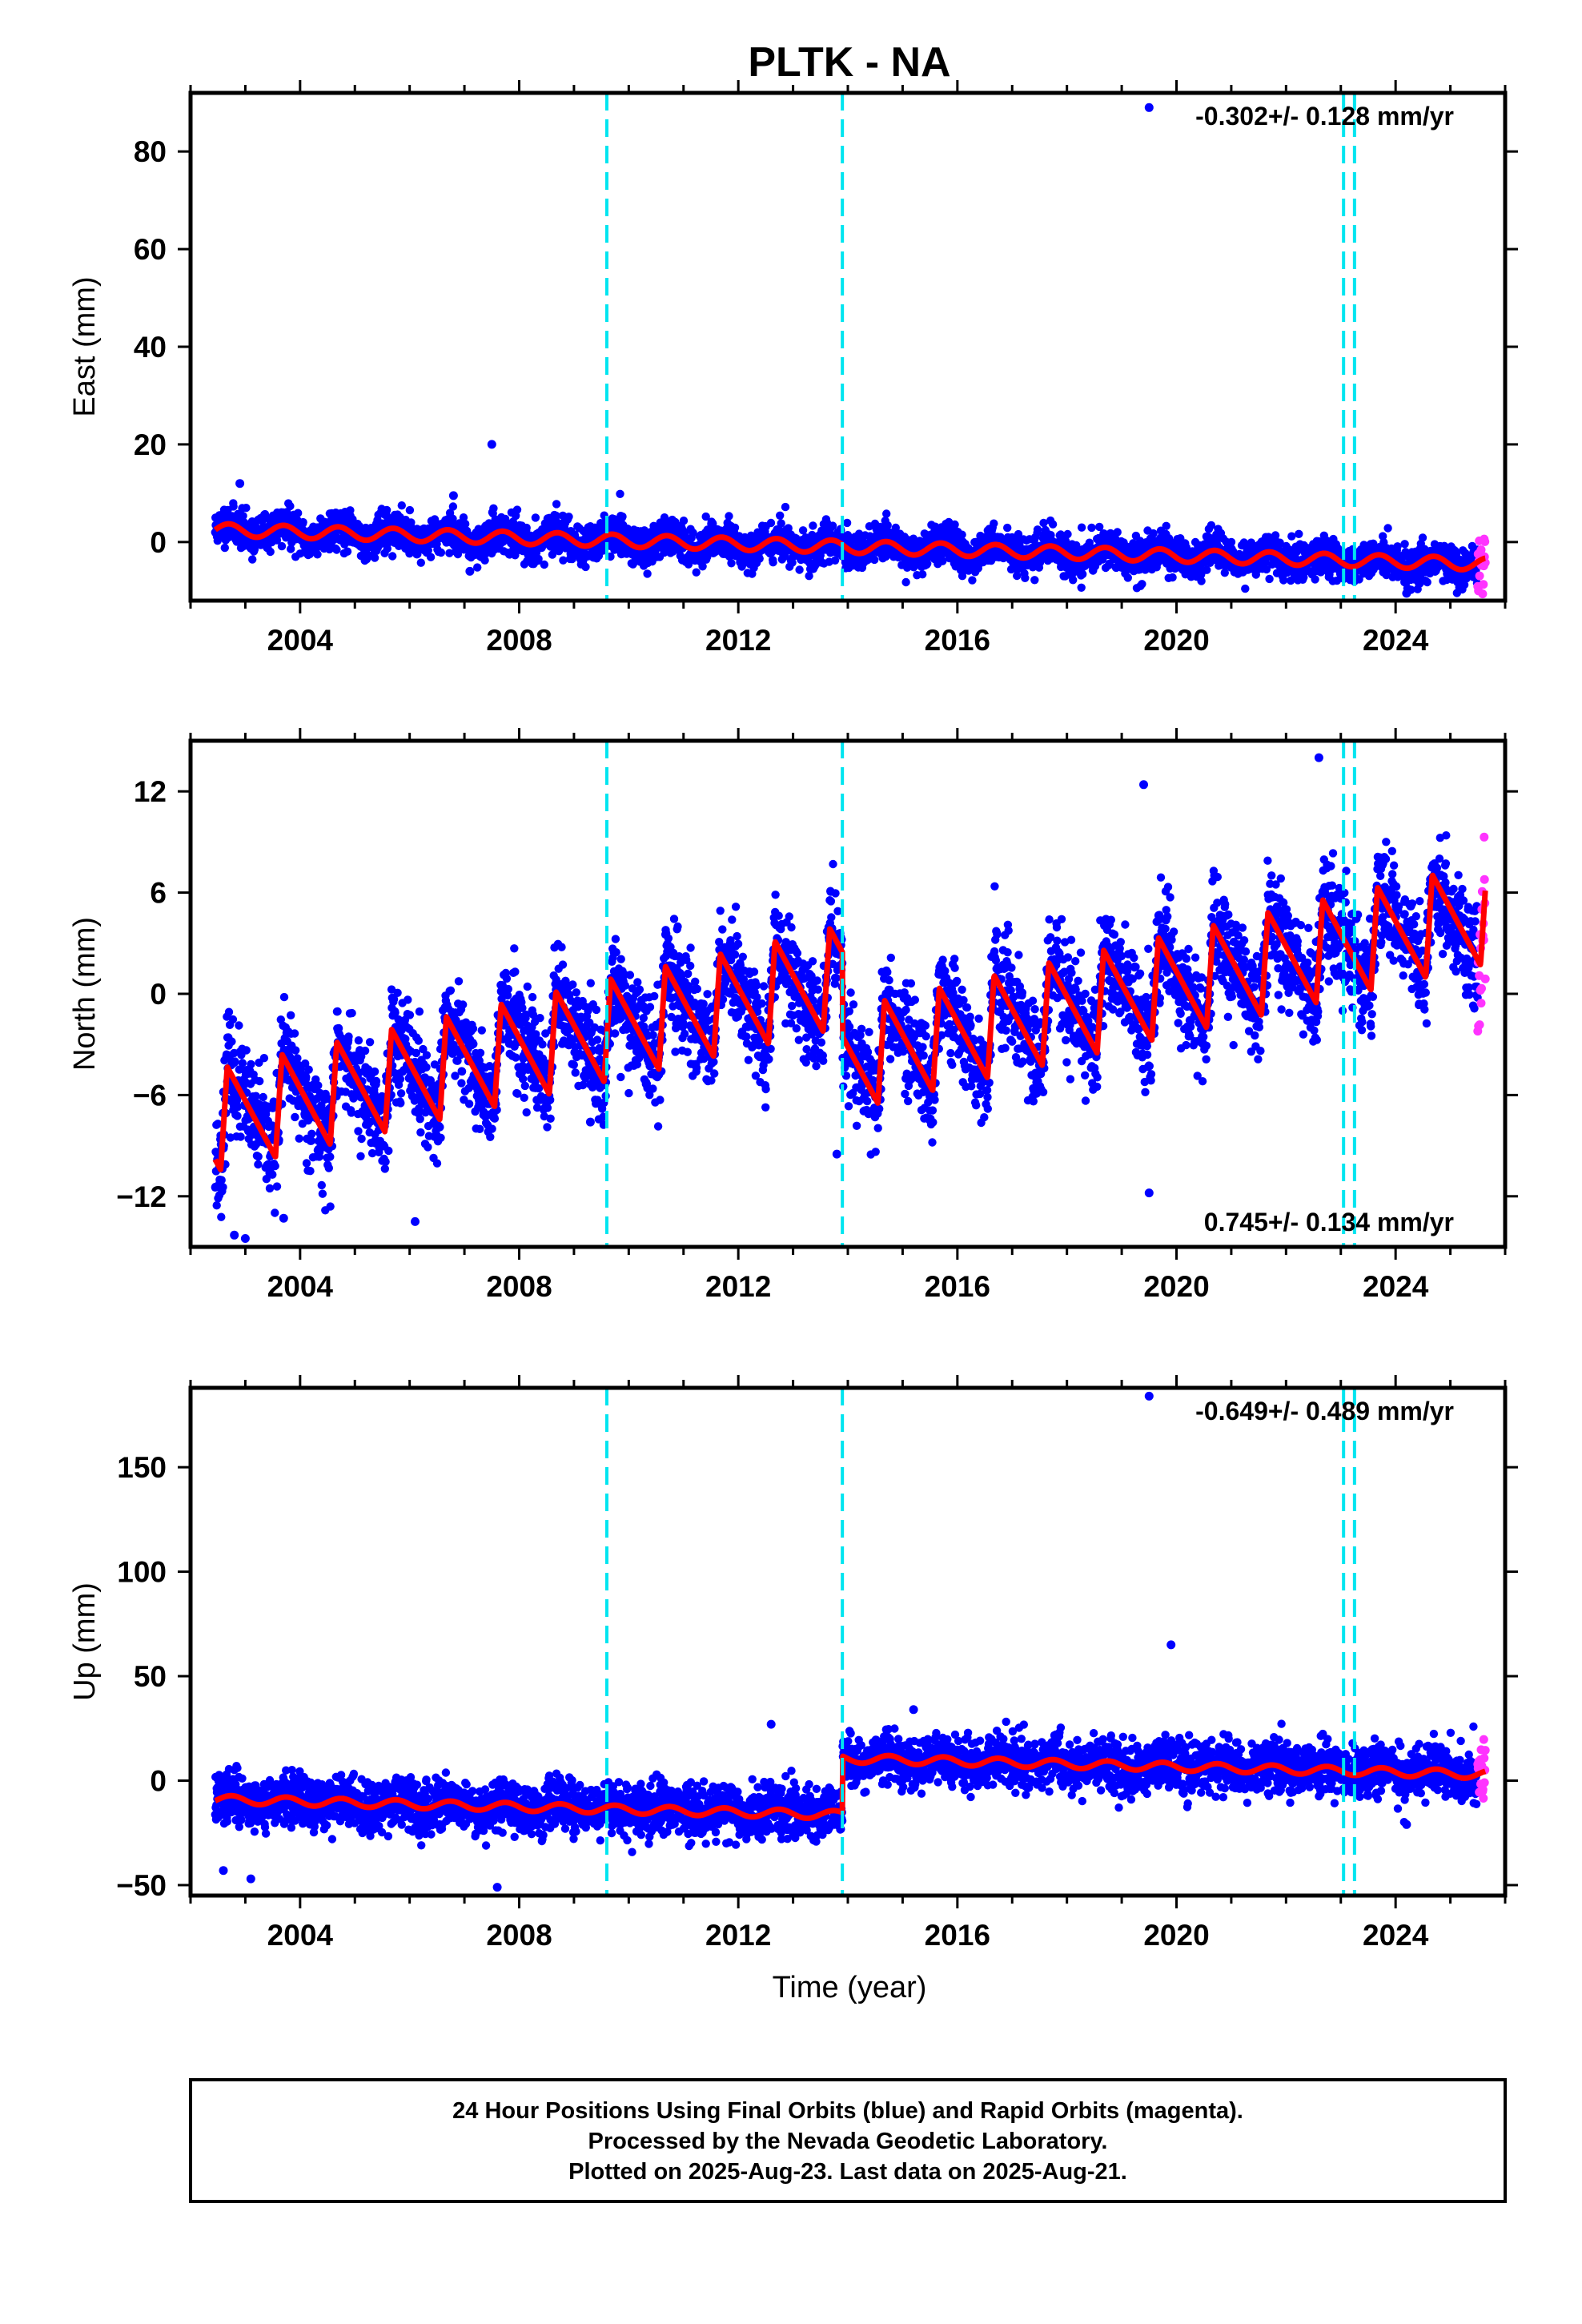 The height and width of the screenshot is (2324, 1582). I want to click on chart-title: PLTK - NA, so click(849, 62).